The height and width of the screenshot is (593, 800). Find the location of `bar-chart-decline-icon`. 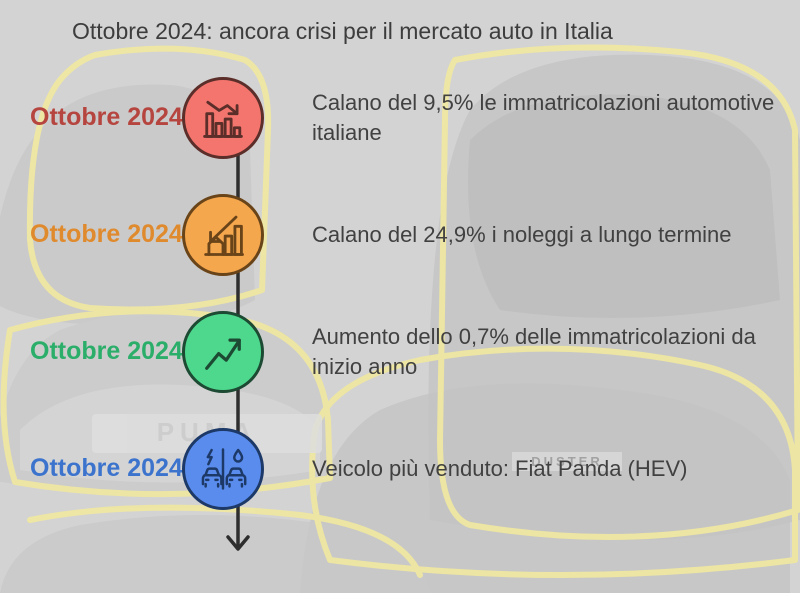

bar-chart-decline-icon is located at coordinates (223, 119).